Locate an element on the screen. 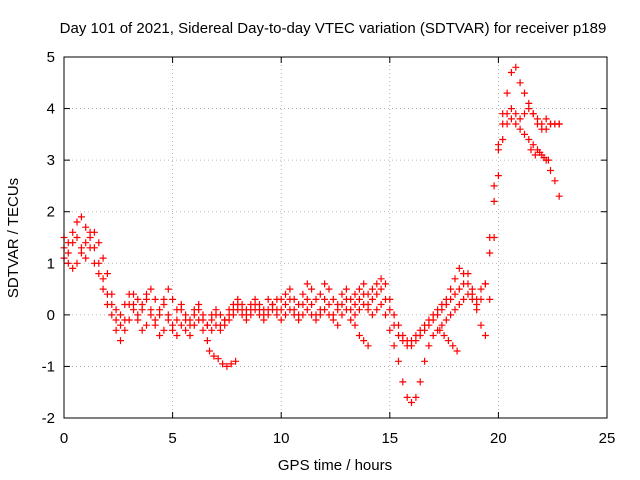 This screenshot has height=480, width=640. x-tick-label: 0 is located at coordinates (64, 438).